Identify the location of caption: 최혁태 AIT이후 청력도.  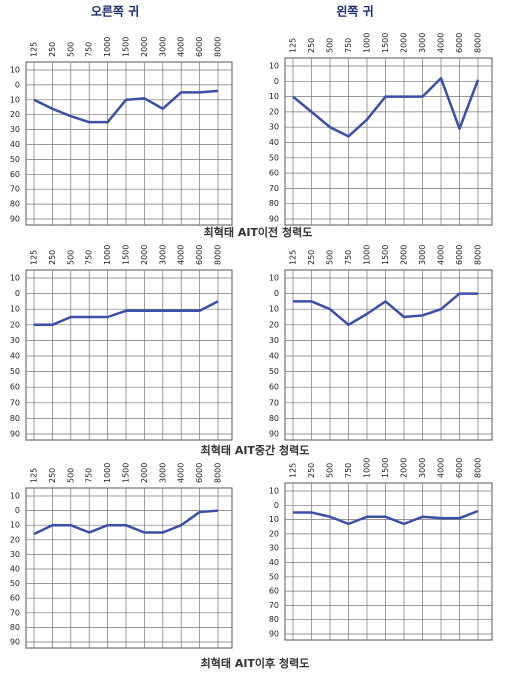
(255, 663).